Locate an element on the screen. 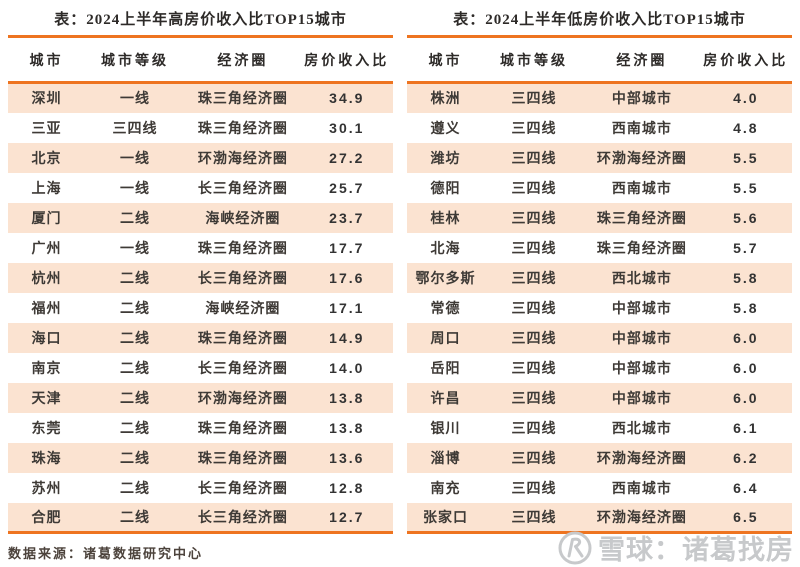 The width and height of the screenshot is (800, 567). table-row: 东莞 二线 珠三角经济圈 13.8 is located at coordinates (200, 427).